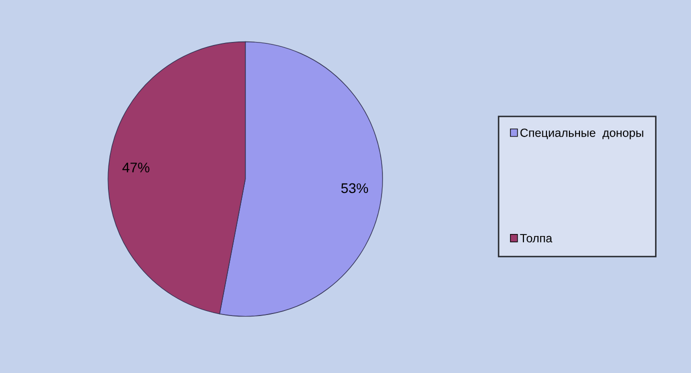 Image resolution: width=691 pixels, height=373 pixels. What do you see at coordinates (536, 238) in the screenshot?
I see `legend-label: Толпа` at bounding box center [536, 238].